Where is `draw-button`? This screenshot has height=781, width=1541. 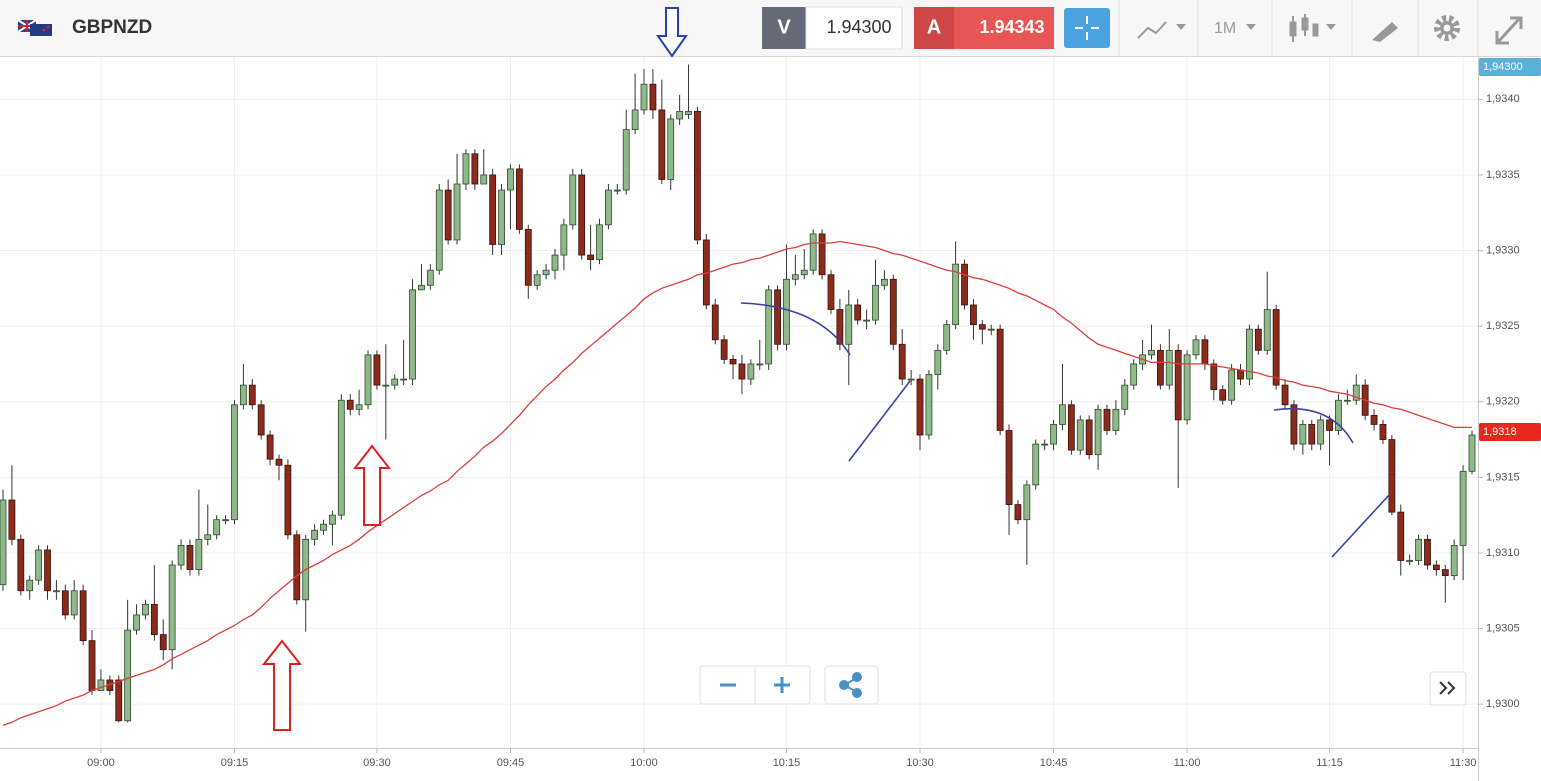
draw-button is located at coordinates (1385, 32).